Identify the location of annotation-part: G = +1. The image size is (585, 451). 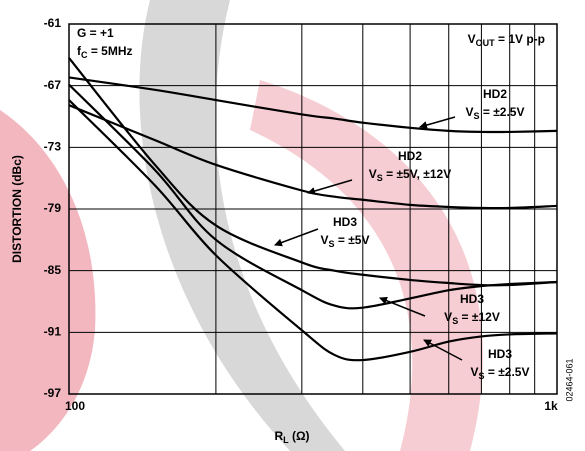
(95, 33).